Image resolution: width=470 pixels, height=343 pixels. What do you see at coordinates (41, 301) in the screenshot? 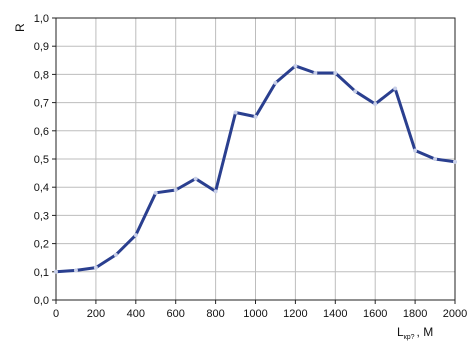
I see `y-tick-label: 0,0` at bounding box center [41, 301].